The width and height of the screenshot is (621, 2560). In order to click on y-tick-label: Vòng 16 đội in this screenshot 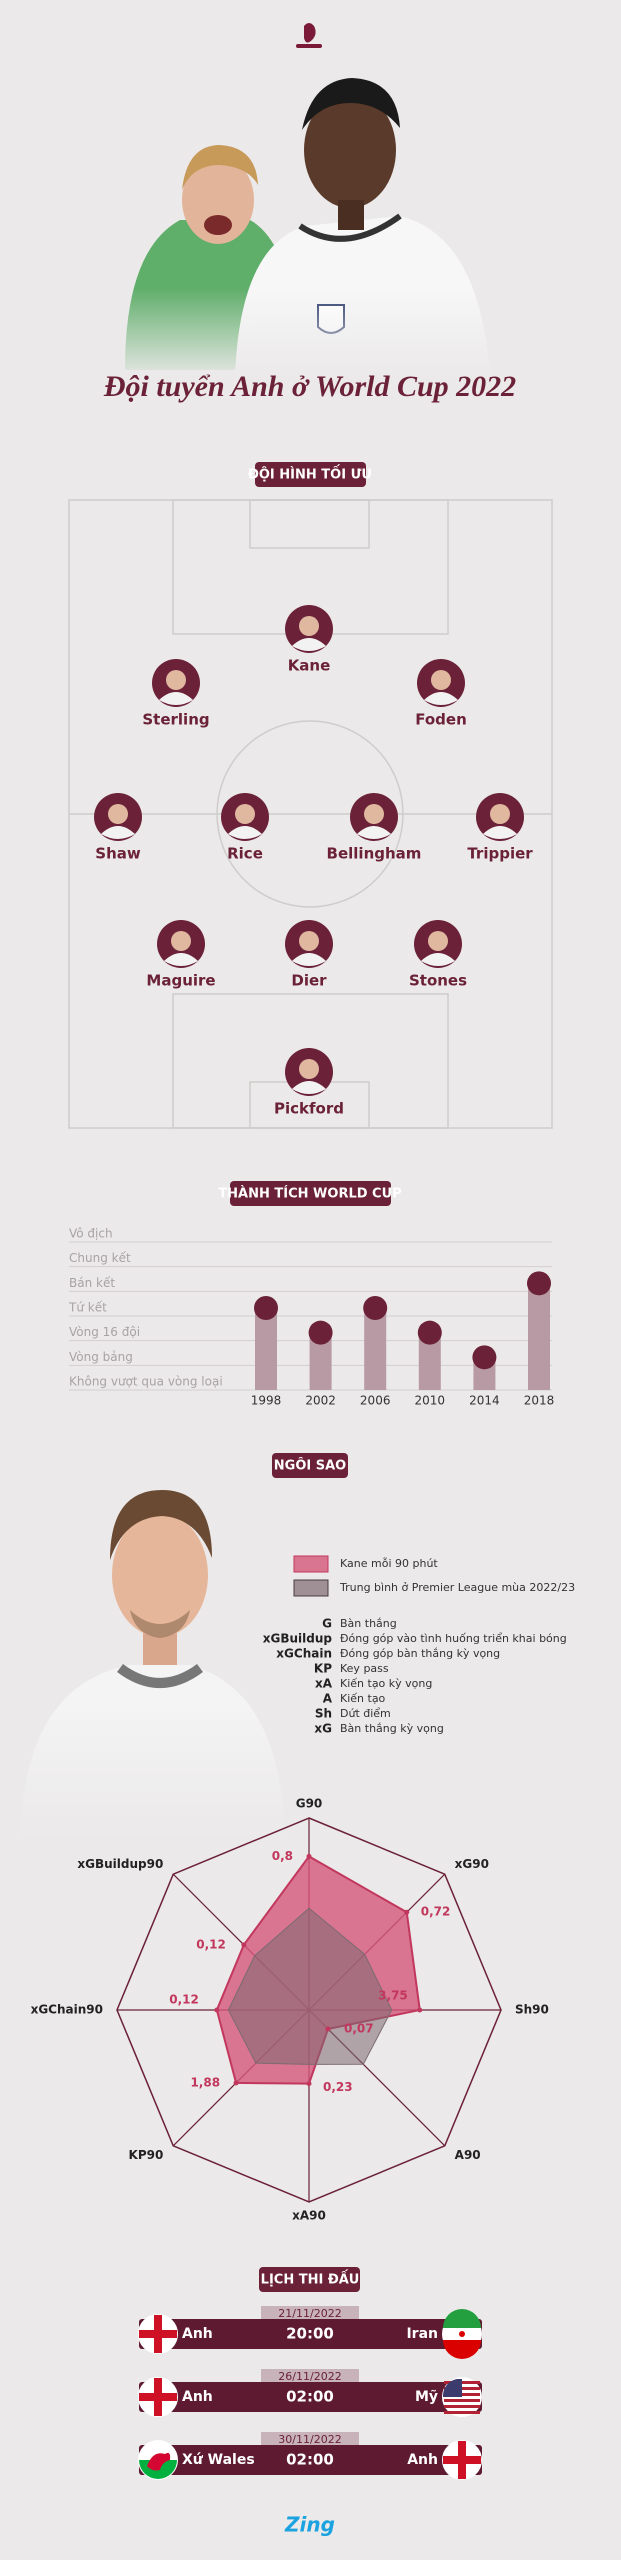, I will do `click(104, 1332)`.